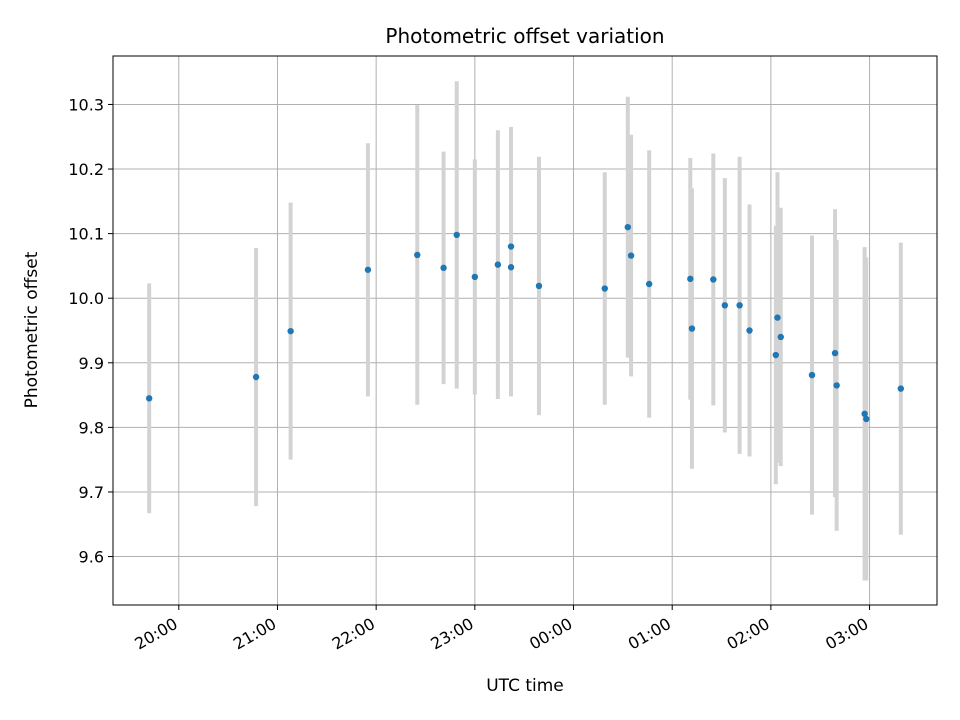  What do you see at coordinates (91, 557) in the screenshot?
I see `y-tick-label: 9.6` at bounding box center [91, 557].